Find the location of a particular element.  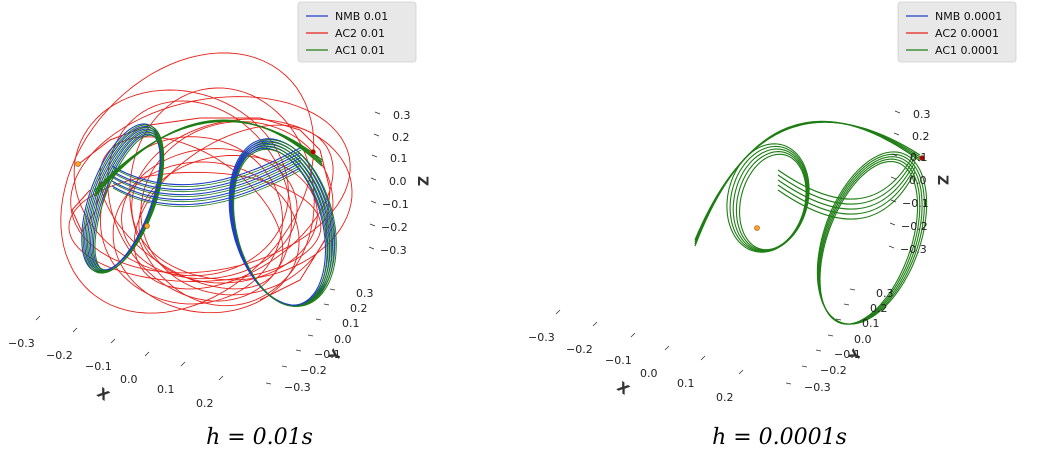

left-chart-caption: h = 0.01s is located at coordinates (259, 437).